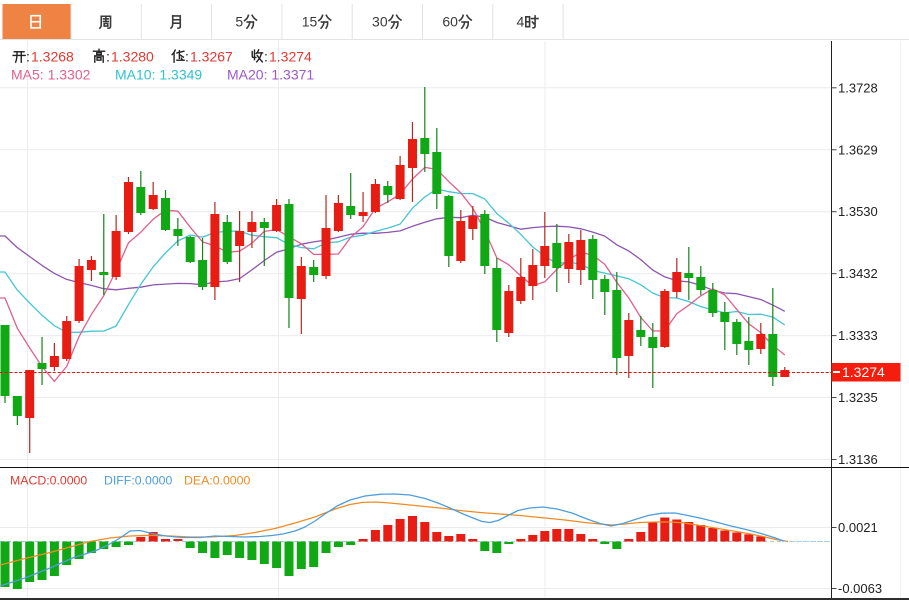  Describe the element at coordinates (51, 75) in the screenshot. I see `svg-text: MA5: 1.3302` at that location.